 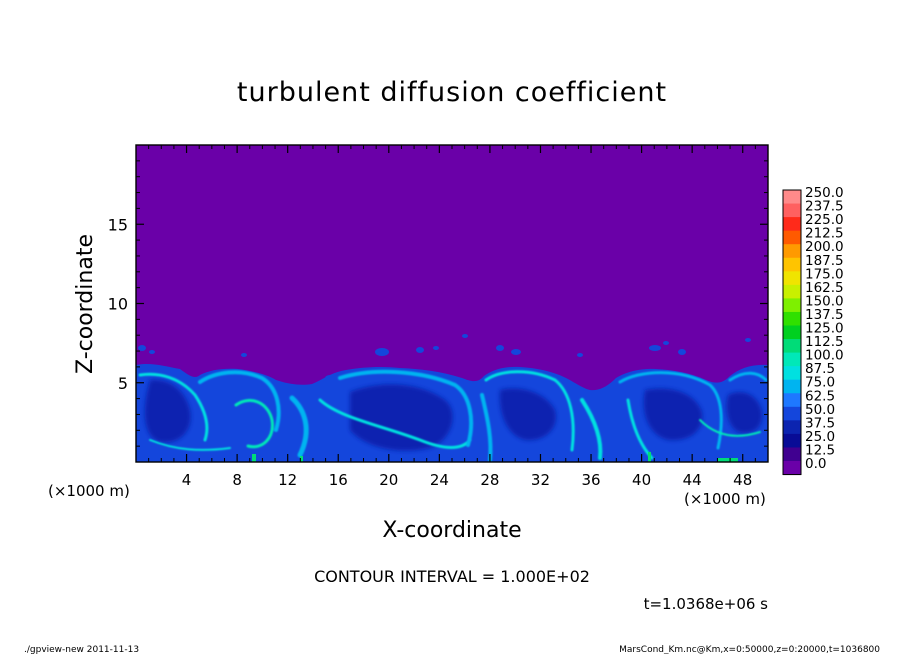 I want to click on colorbar-label: 162.5, so click(x=824, y=288).